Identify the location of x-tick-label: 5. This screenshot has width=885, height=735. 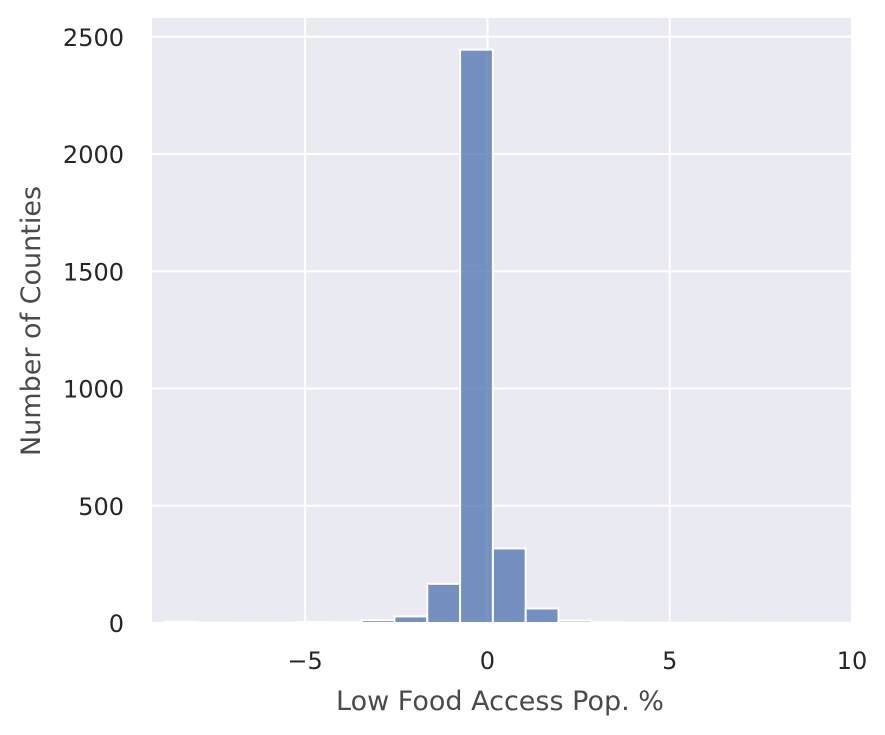
(669, 661).